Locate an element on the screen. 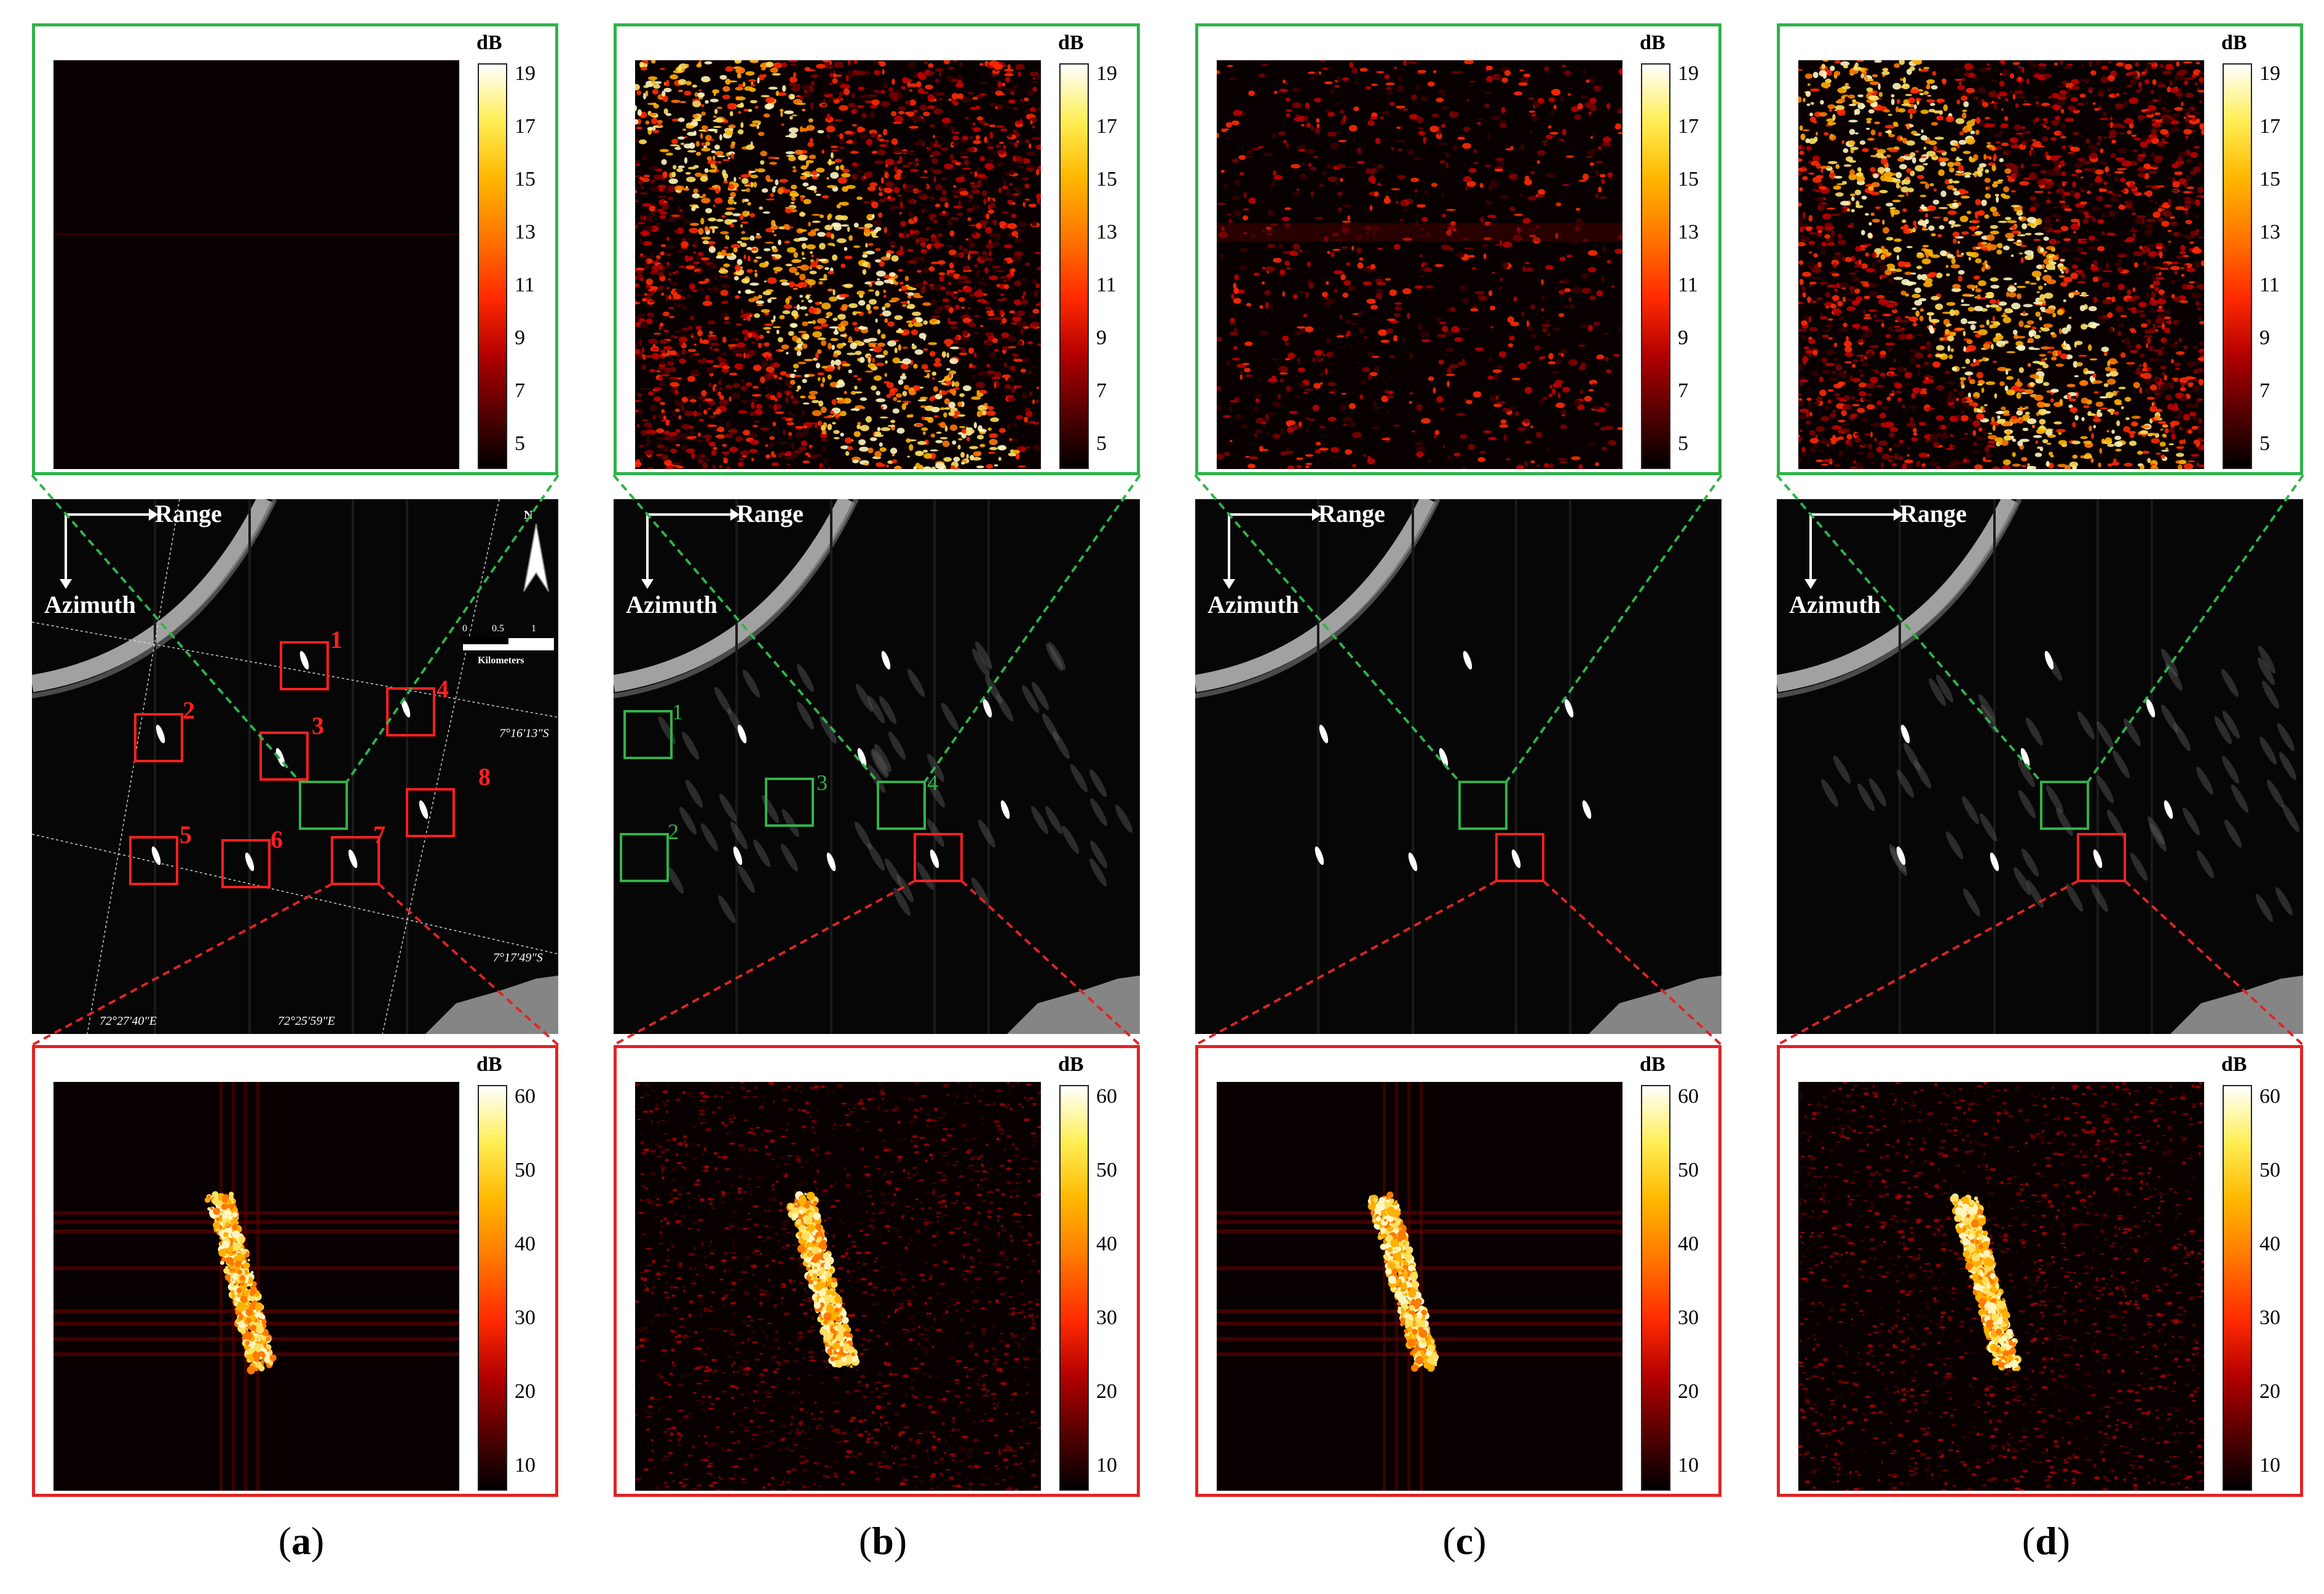  scale-tick: 0.5 is located at coordinates (498, 628).